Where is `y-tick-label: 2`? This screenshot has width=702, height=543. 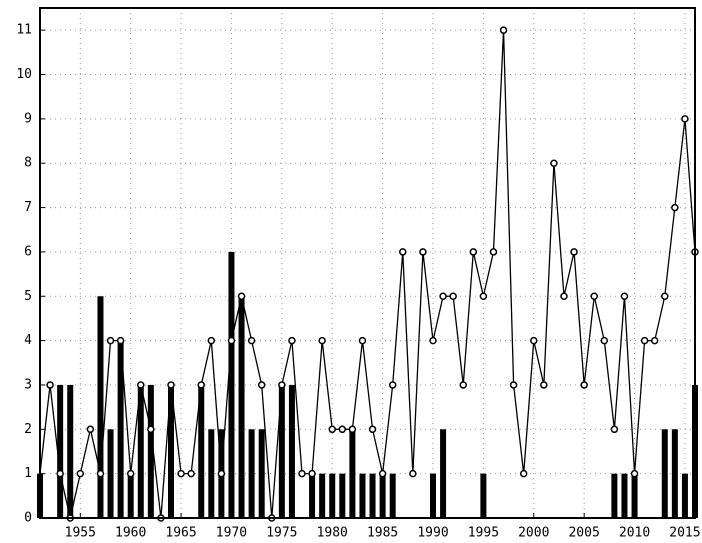 y-tick-label: 2 is located at coordinates (28, 429).